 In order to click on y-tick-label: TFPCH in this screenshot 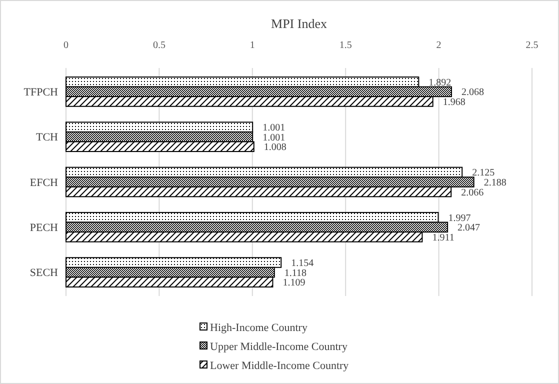, I will do `click(41, 92)`.